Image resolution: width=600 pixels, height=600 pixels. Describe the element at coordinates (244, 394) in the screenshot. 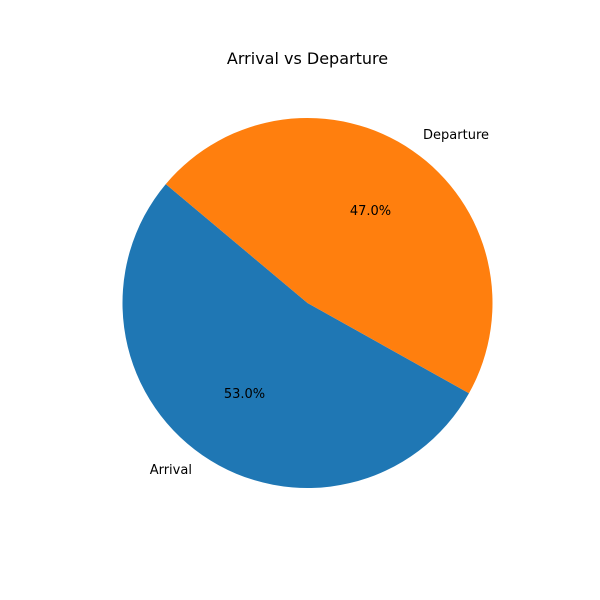

I see `slice-percent-arrival: 53.0%` at that location.